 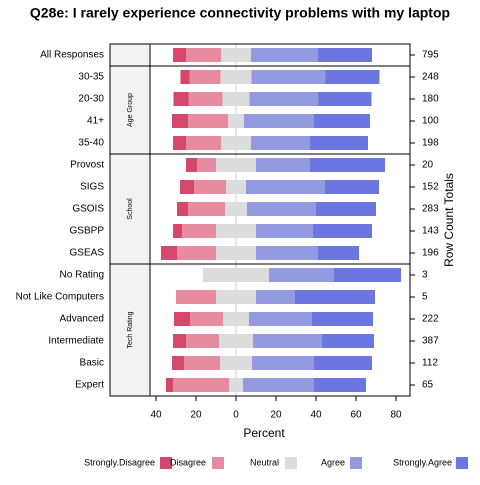 What do you see at coordinates (422, 462) in the screenshot?
I see `legend-label: Strongly.Agree` at bounding box center [422, 462].